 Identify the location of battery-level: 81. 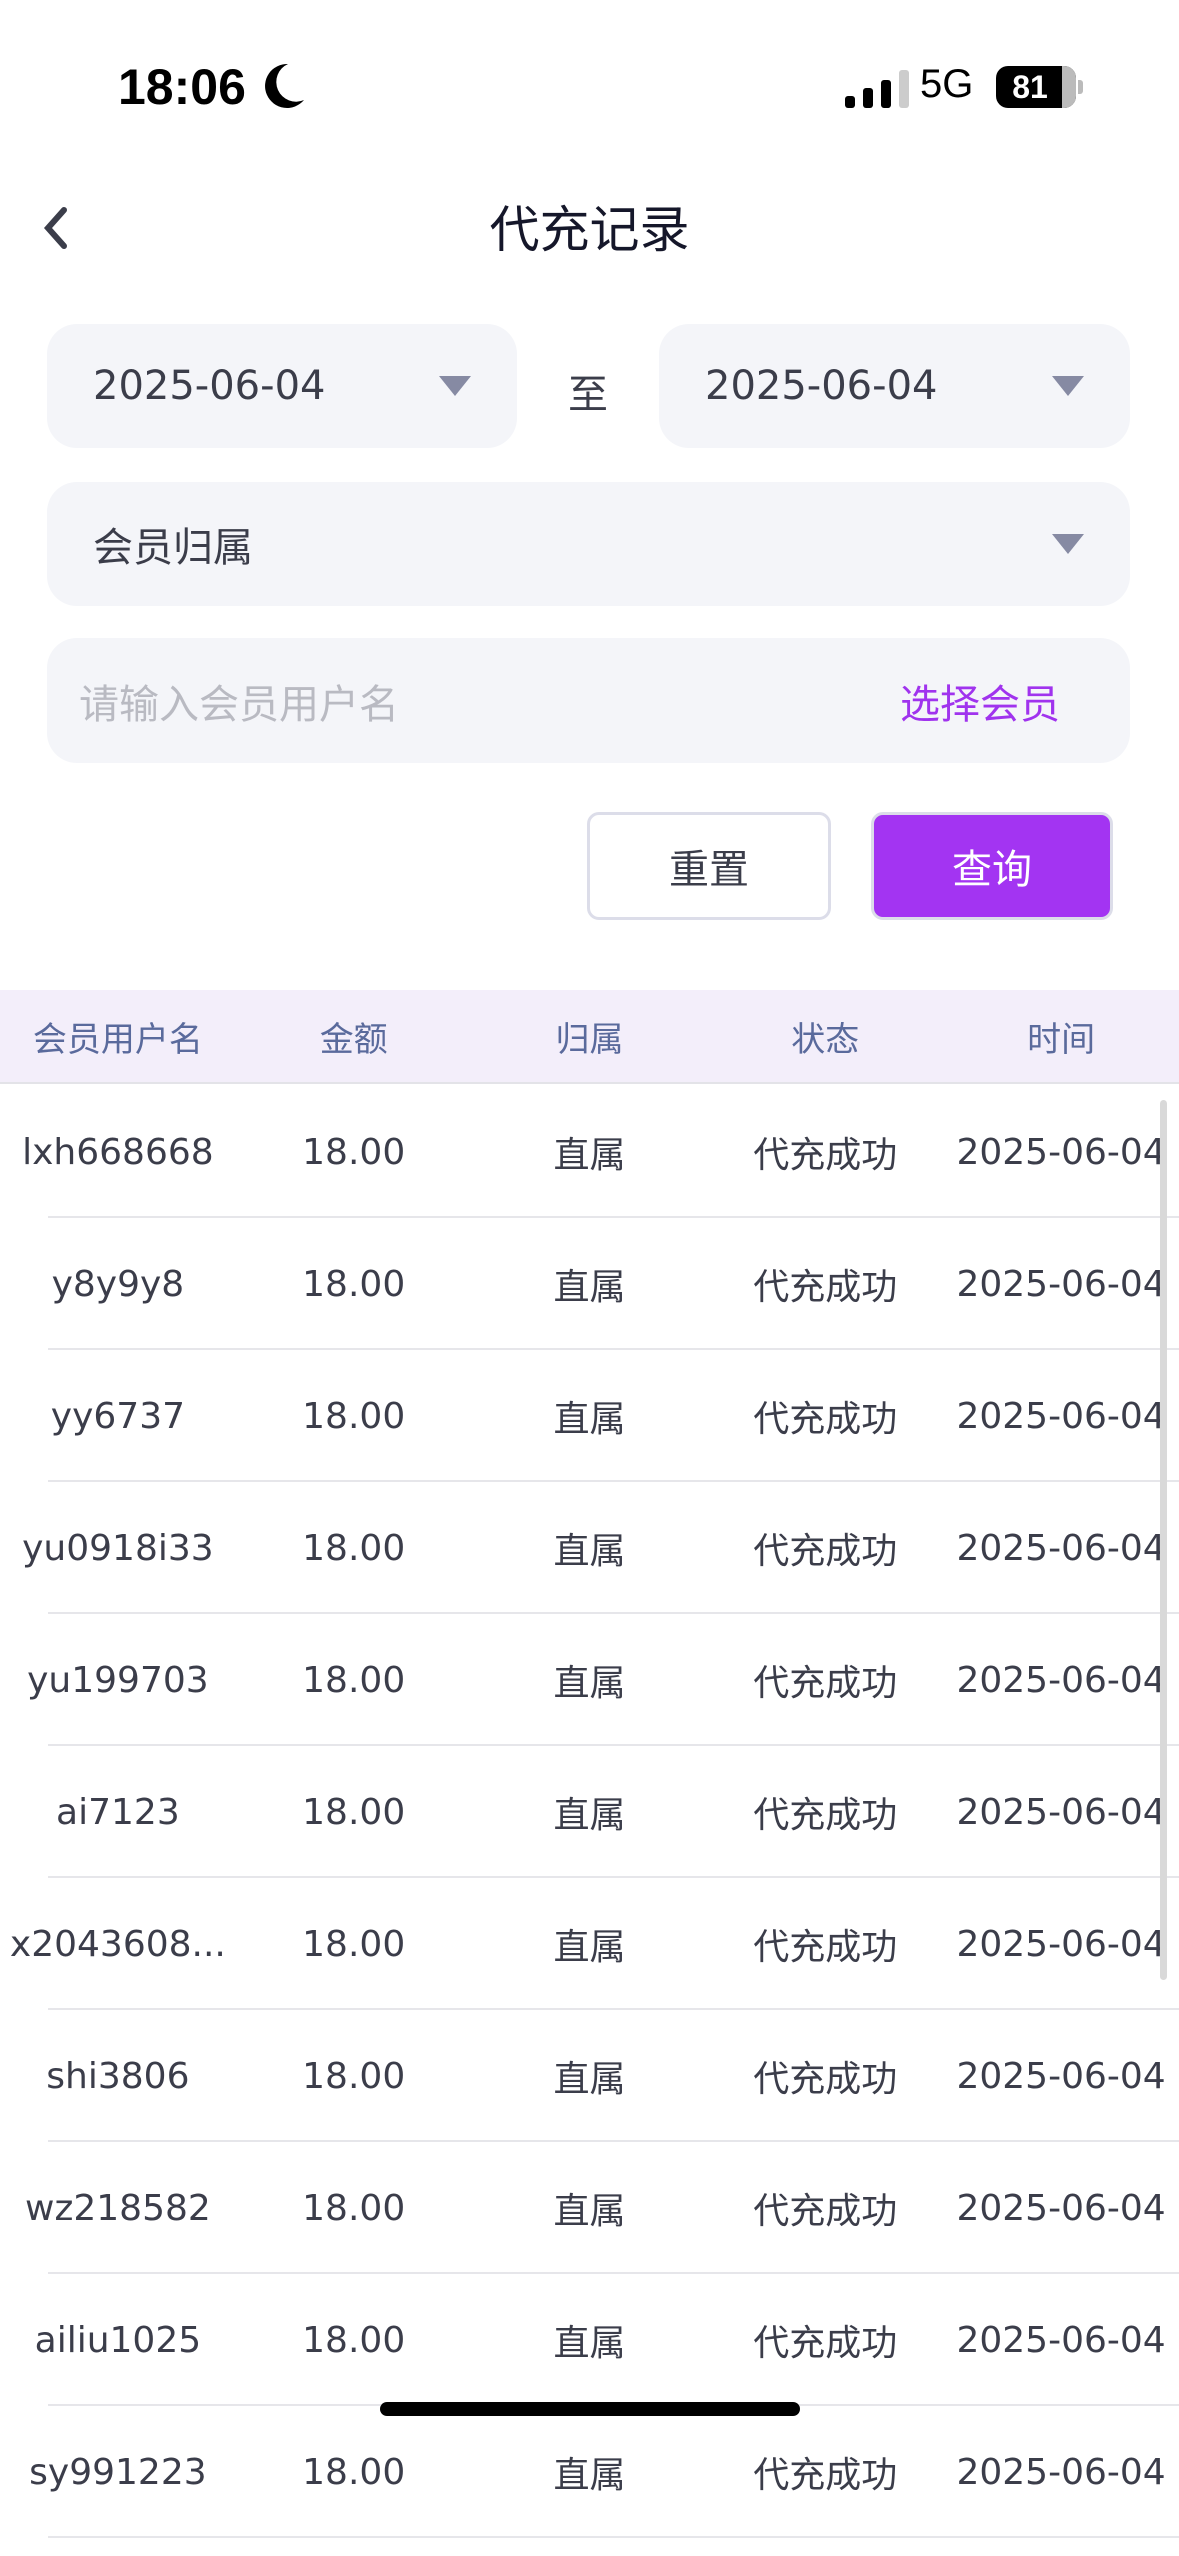
(1030, 87).